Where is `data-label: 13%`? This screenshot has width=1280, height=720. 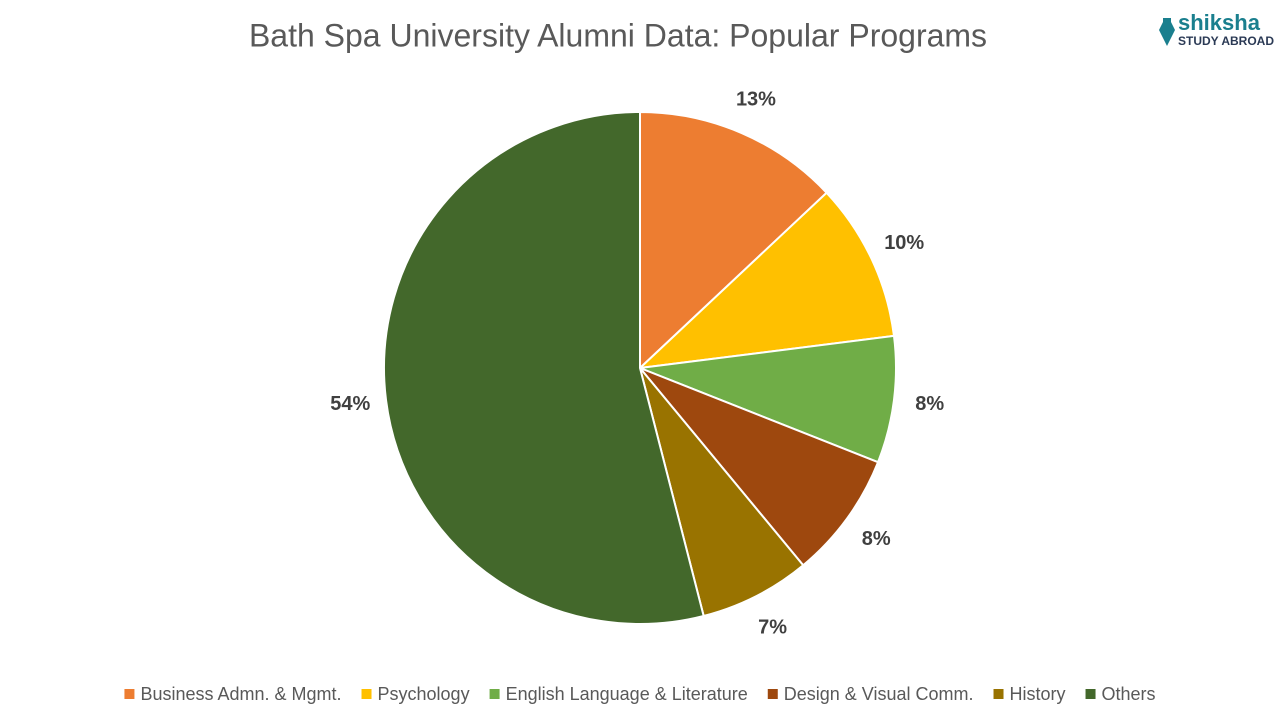 data-label: 13% is located at coordinates (756, 99).